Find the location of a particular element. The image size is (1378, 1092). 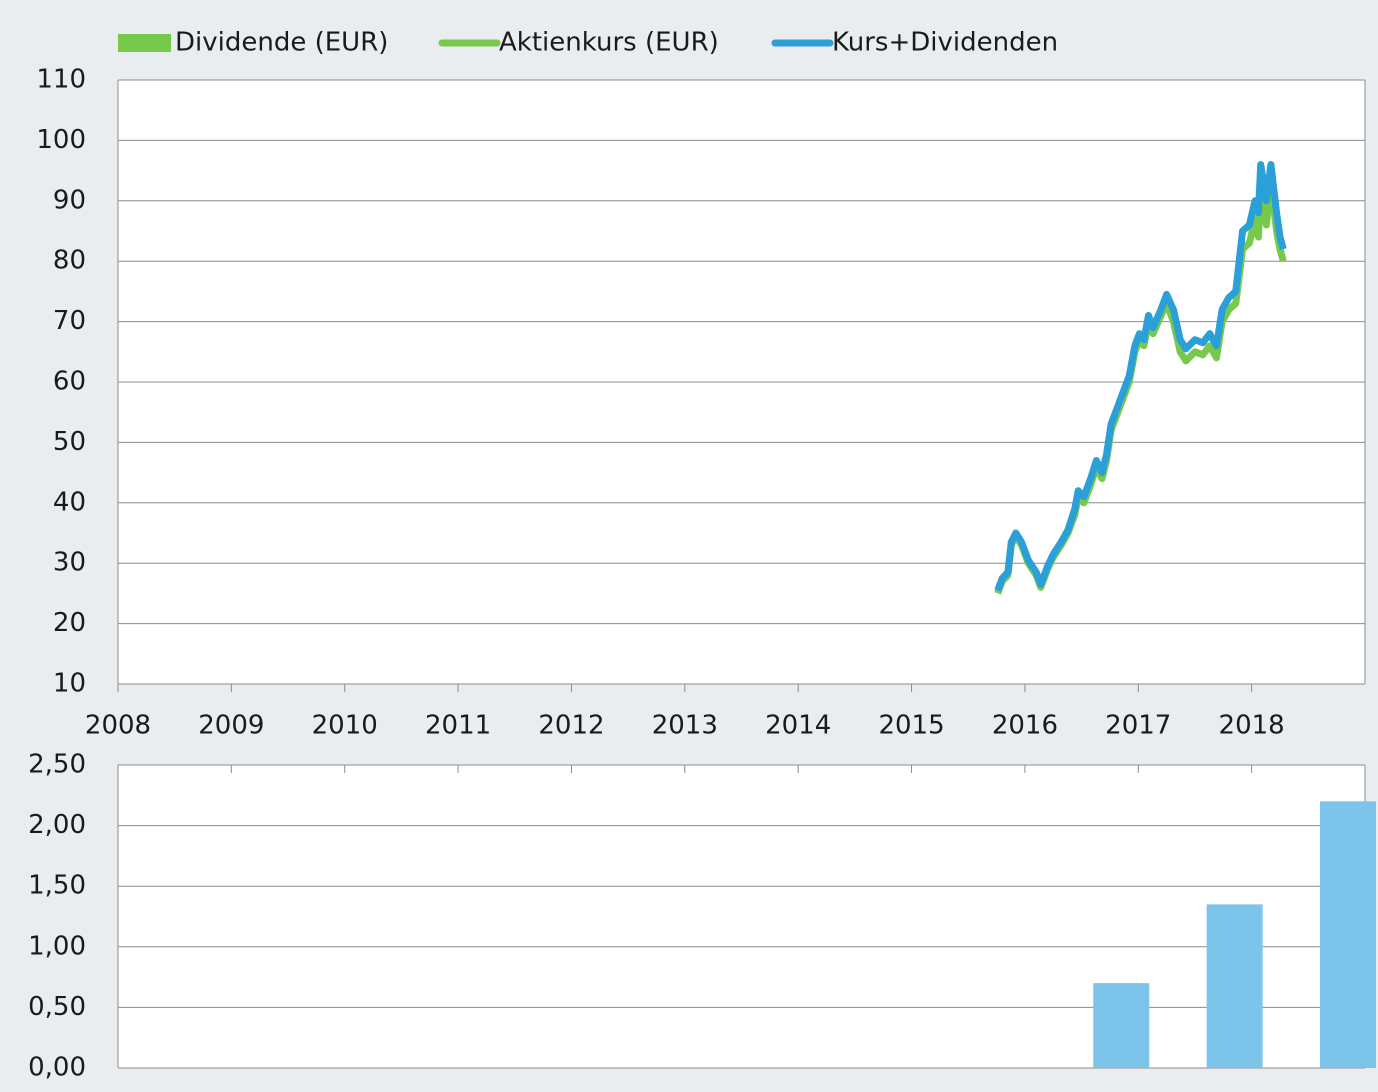

x-tick-label: 2017 is located at coordinates (1138, 726).